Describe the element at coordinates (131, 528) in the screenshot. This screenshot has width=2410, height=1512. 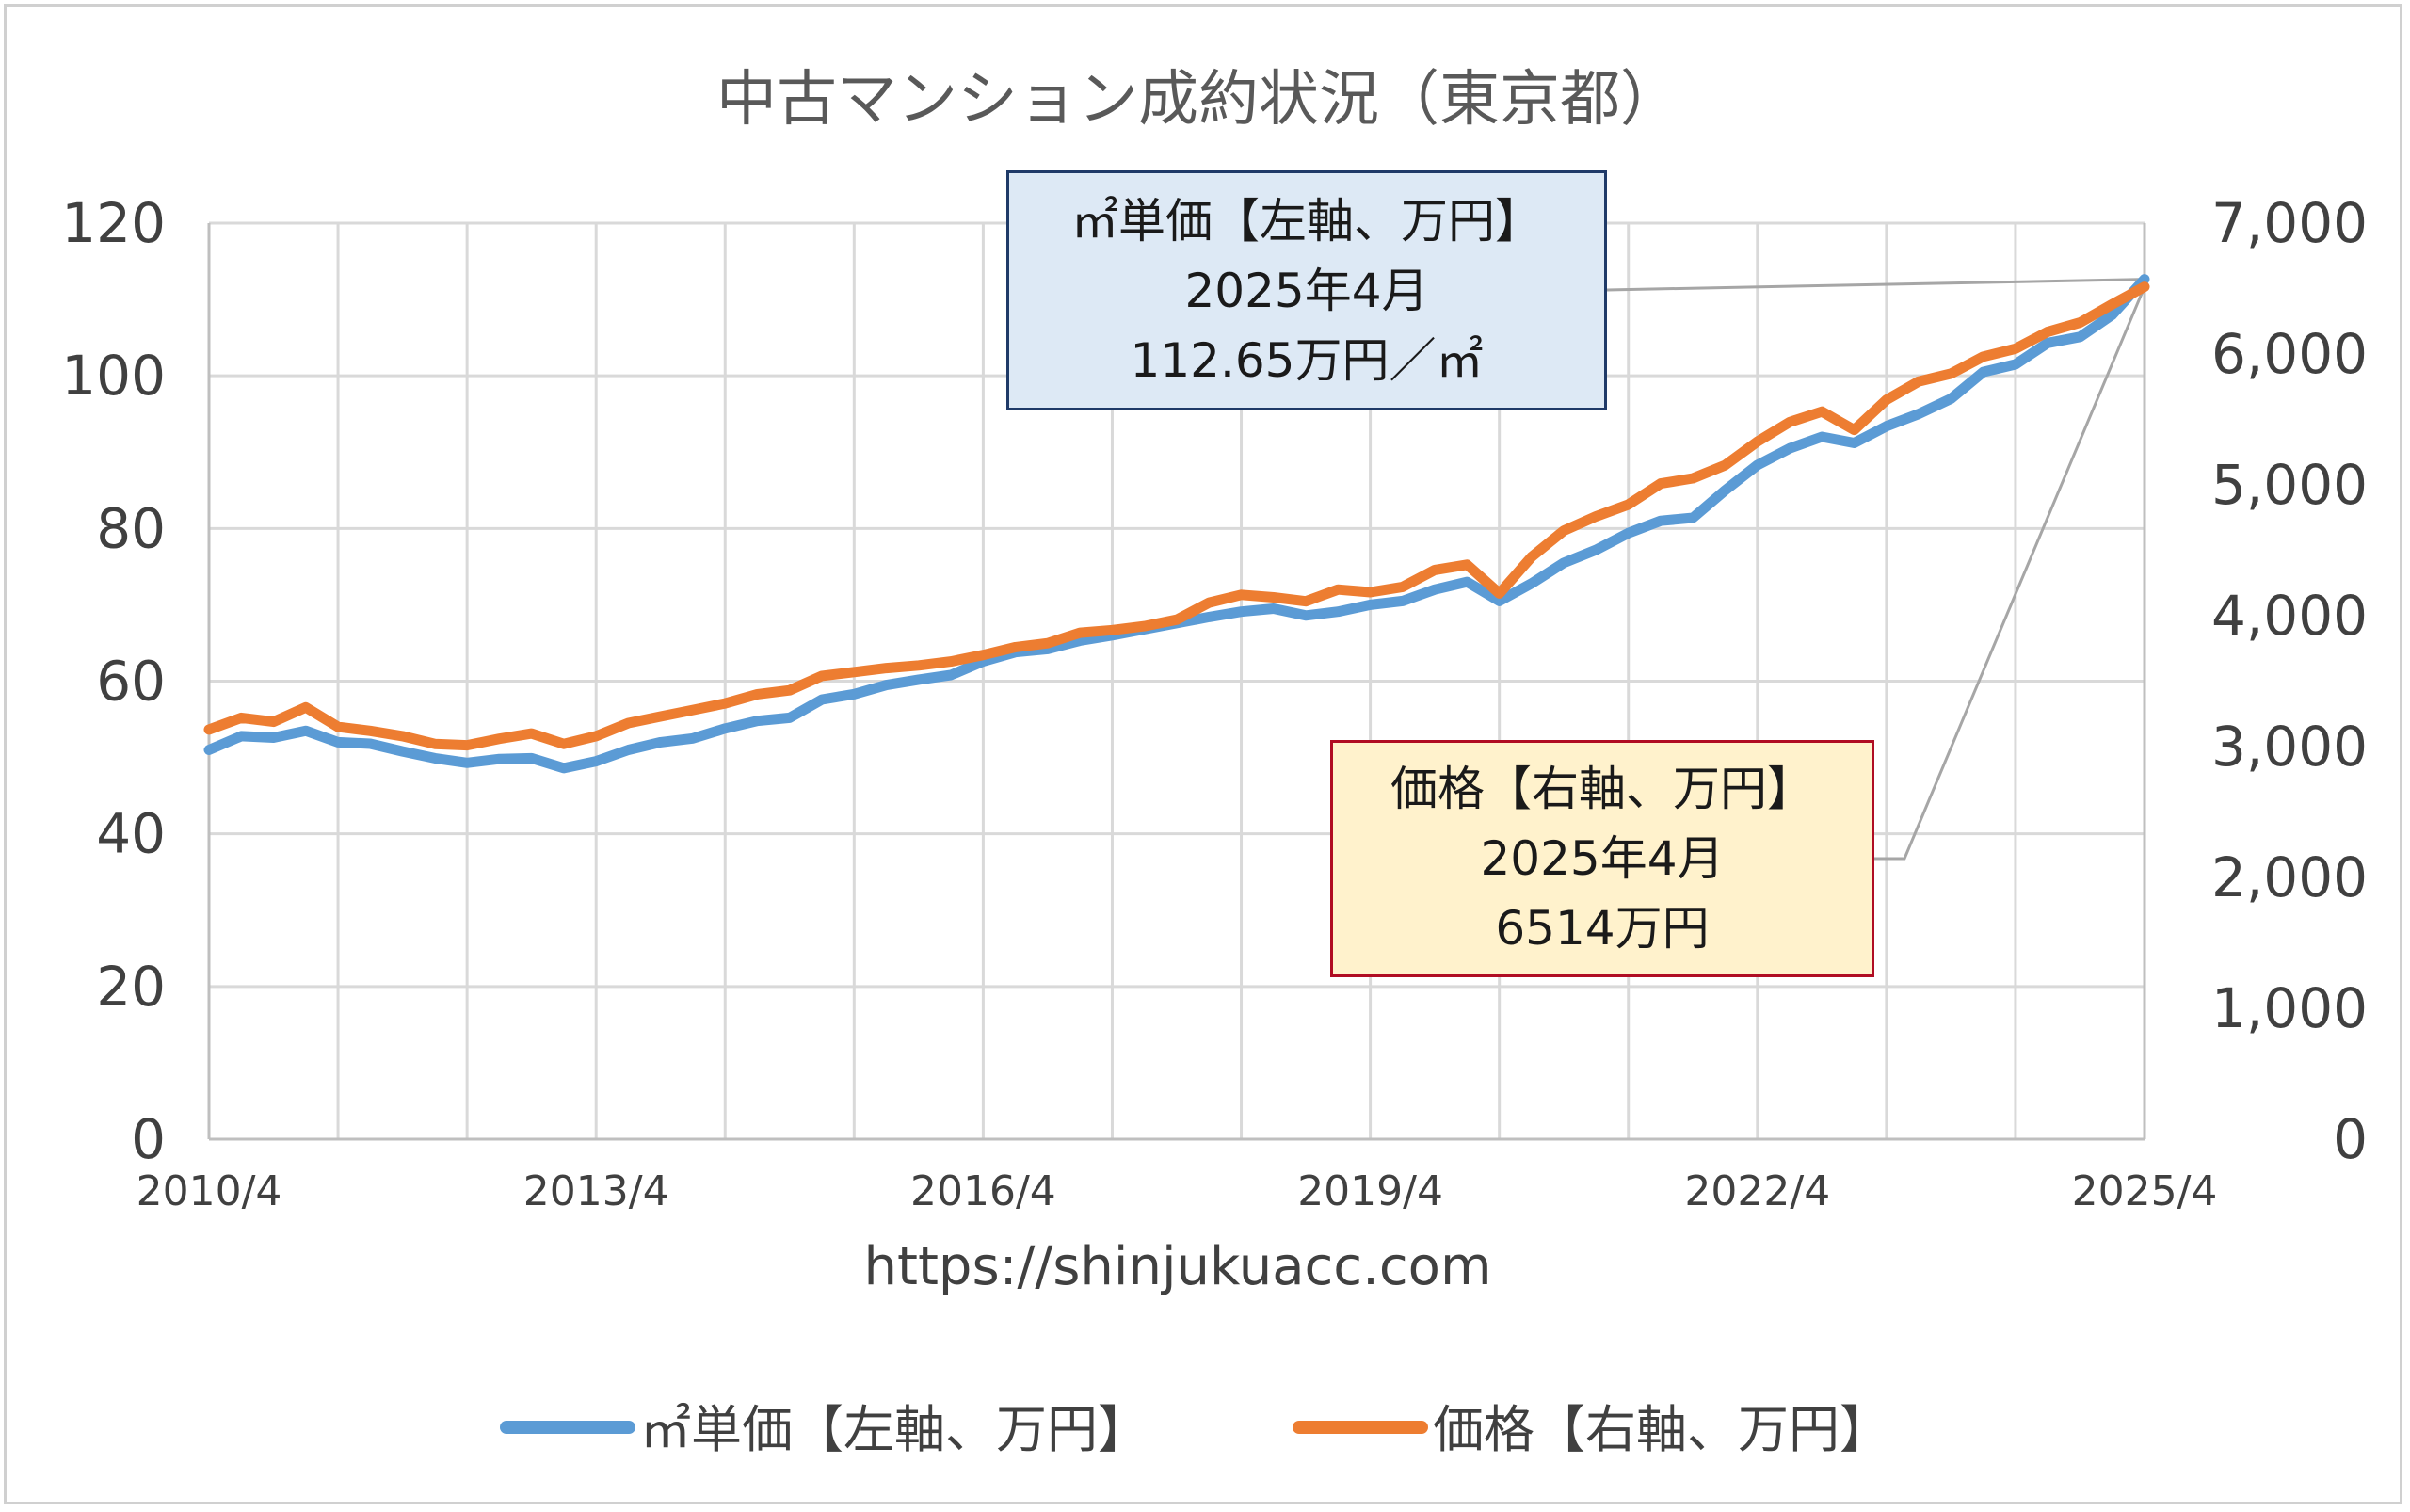
I see `left-axis-tick-label: 80` at that location.